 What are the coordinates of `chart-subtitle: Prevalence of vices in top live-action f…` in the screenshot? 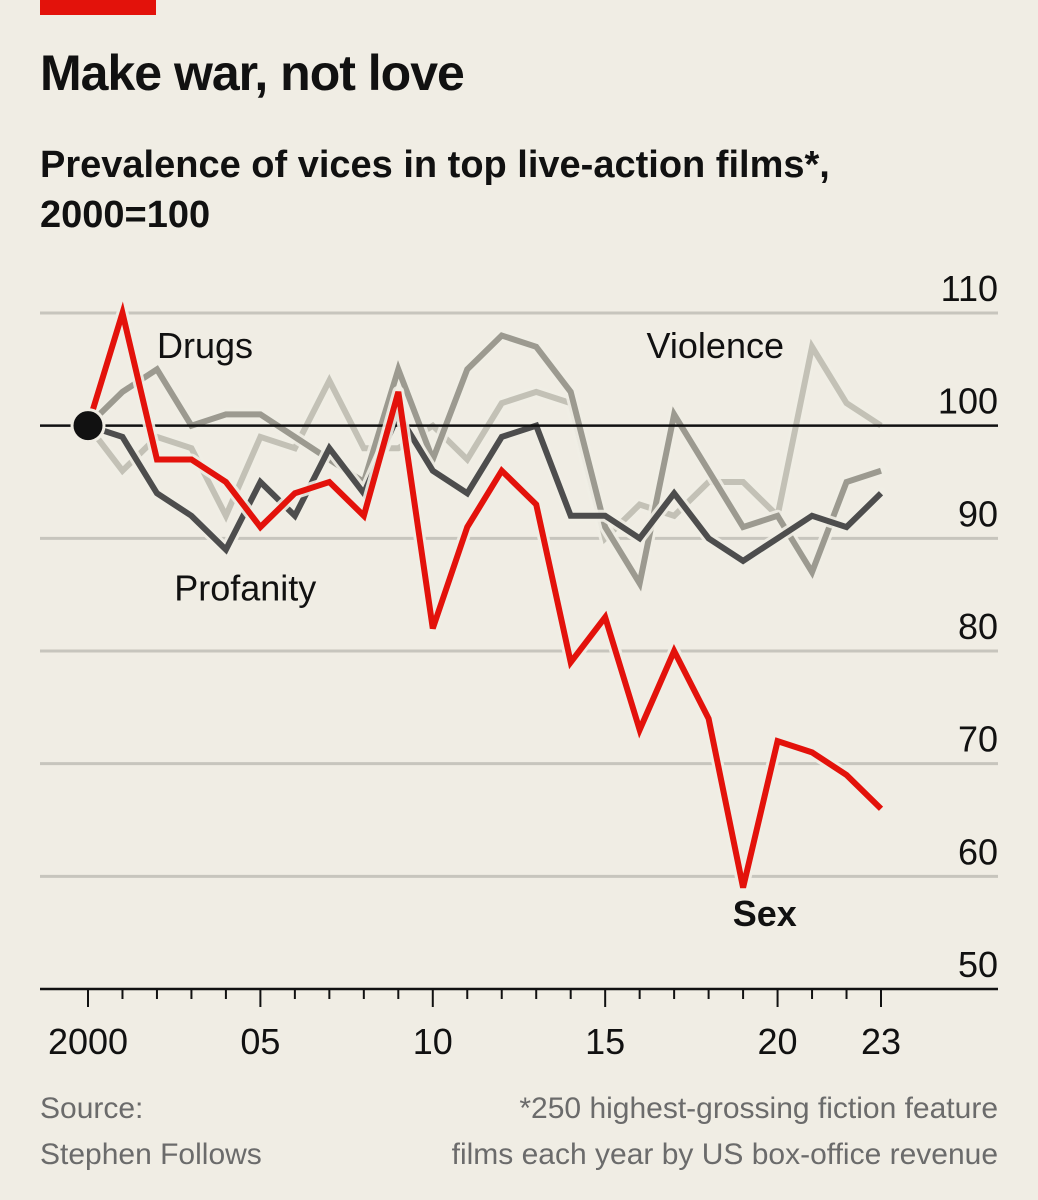 It's located at (520, 190).